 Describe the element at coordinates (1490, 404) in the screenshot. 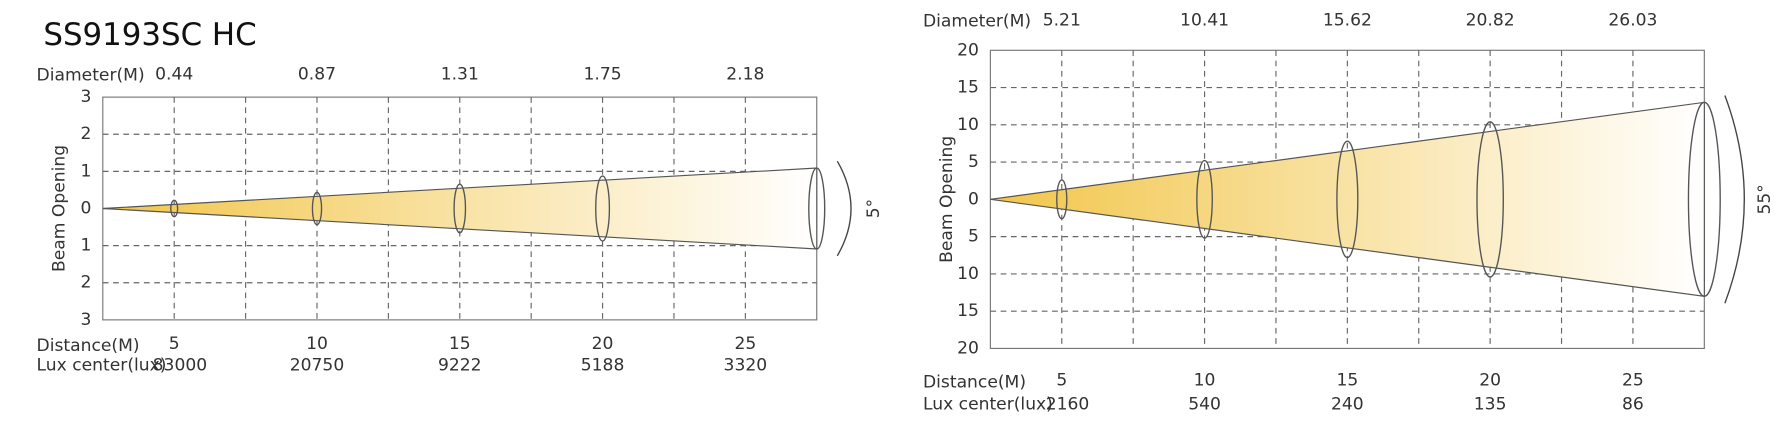

I see `lux-label: 135` at that location.